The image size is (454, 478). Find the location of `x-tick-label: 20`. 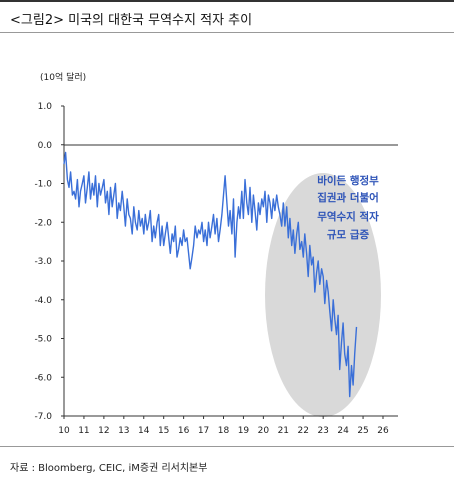

x-tick-label: 20 is located at coordinates (264, 431).